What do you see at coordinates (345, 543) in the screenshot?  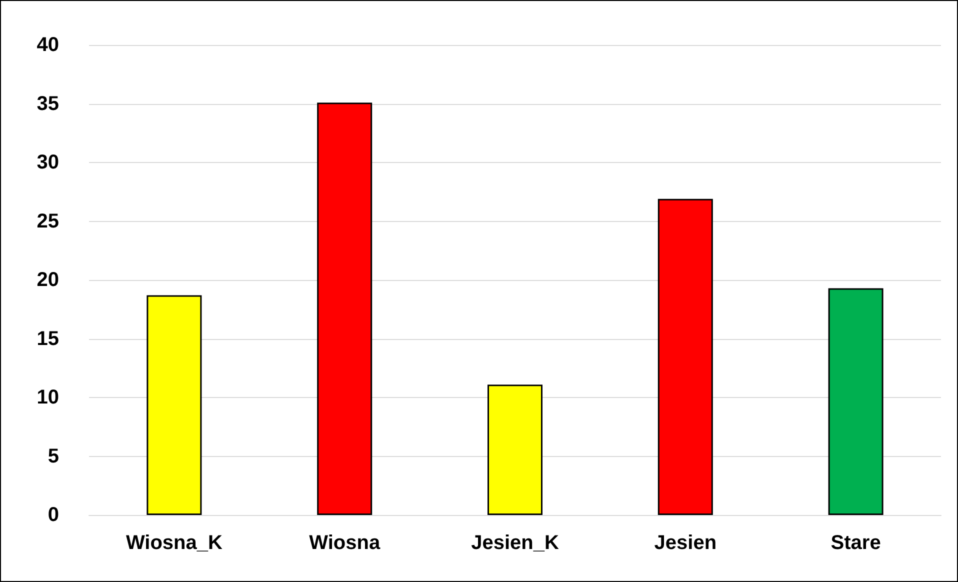 I see `x-tick-label: Wiosna` at bounding box center [345, 543].